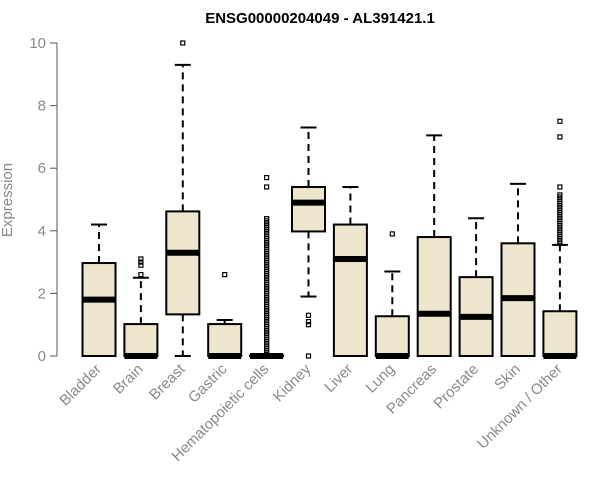 Image resolution: width=600 pixels, height=500 pixels. Describe the element at coordinates (167, 381) in the screenshot. I see `x-tick-label: Breast` at that location.